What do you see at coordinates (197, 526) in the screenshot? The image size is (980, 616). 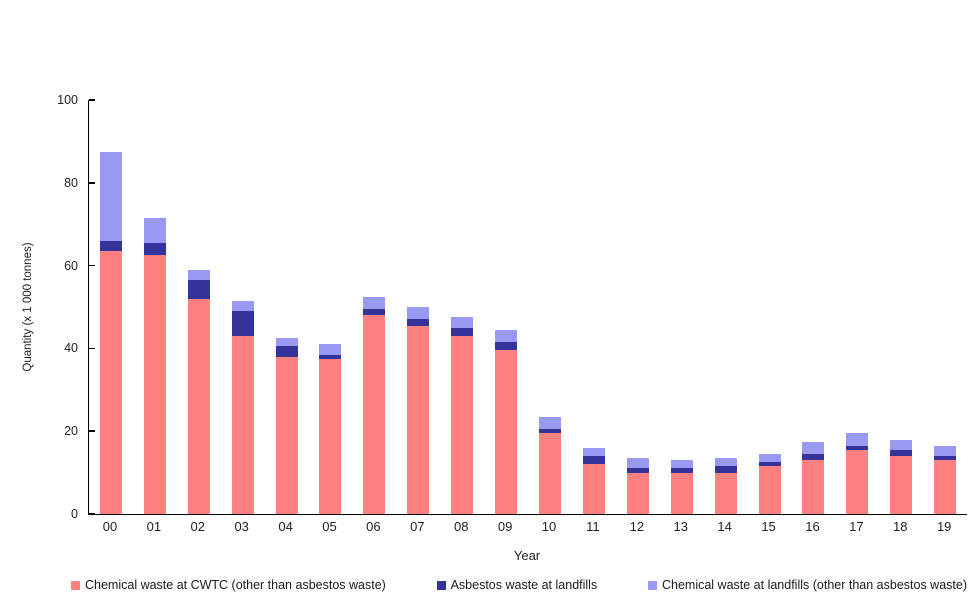 I see `x-tick-label-02: 02` at bounding box center [197, 526].